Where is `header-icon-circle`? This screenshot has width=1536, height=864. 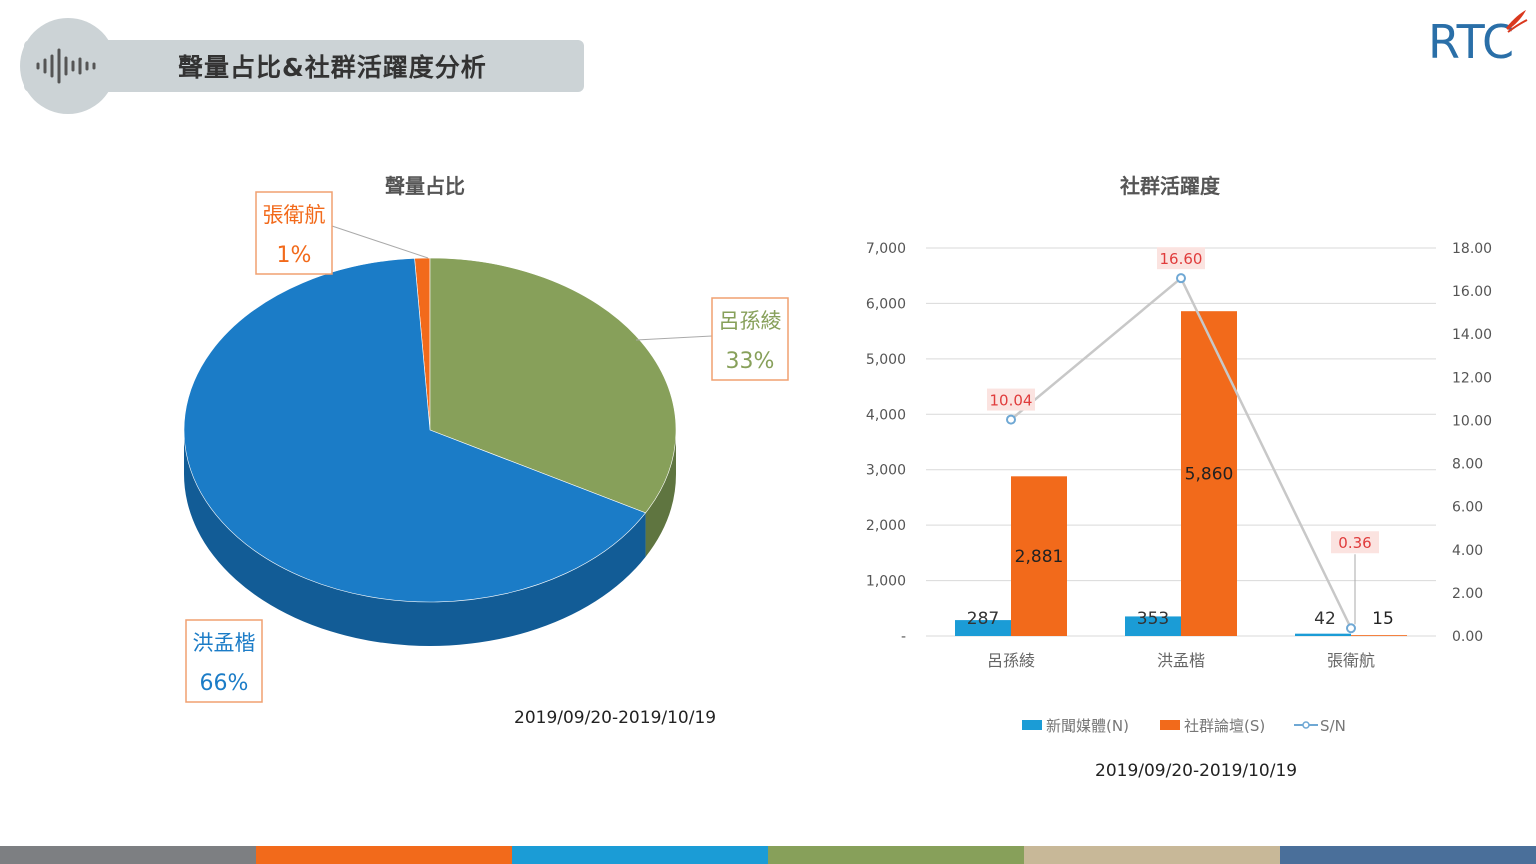
header-icon-circle is located at coordinates (68, 66).